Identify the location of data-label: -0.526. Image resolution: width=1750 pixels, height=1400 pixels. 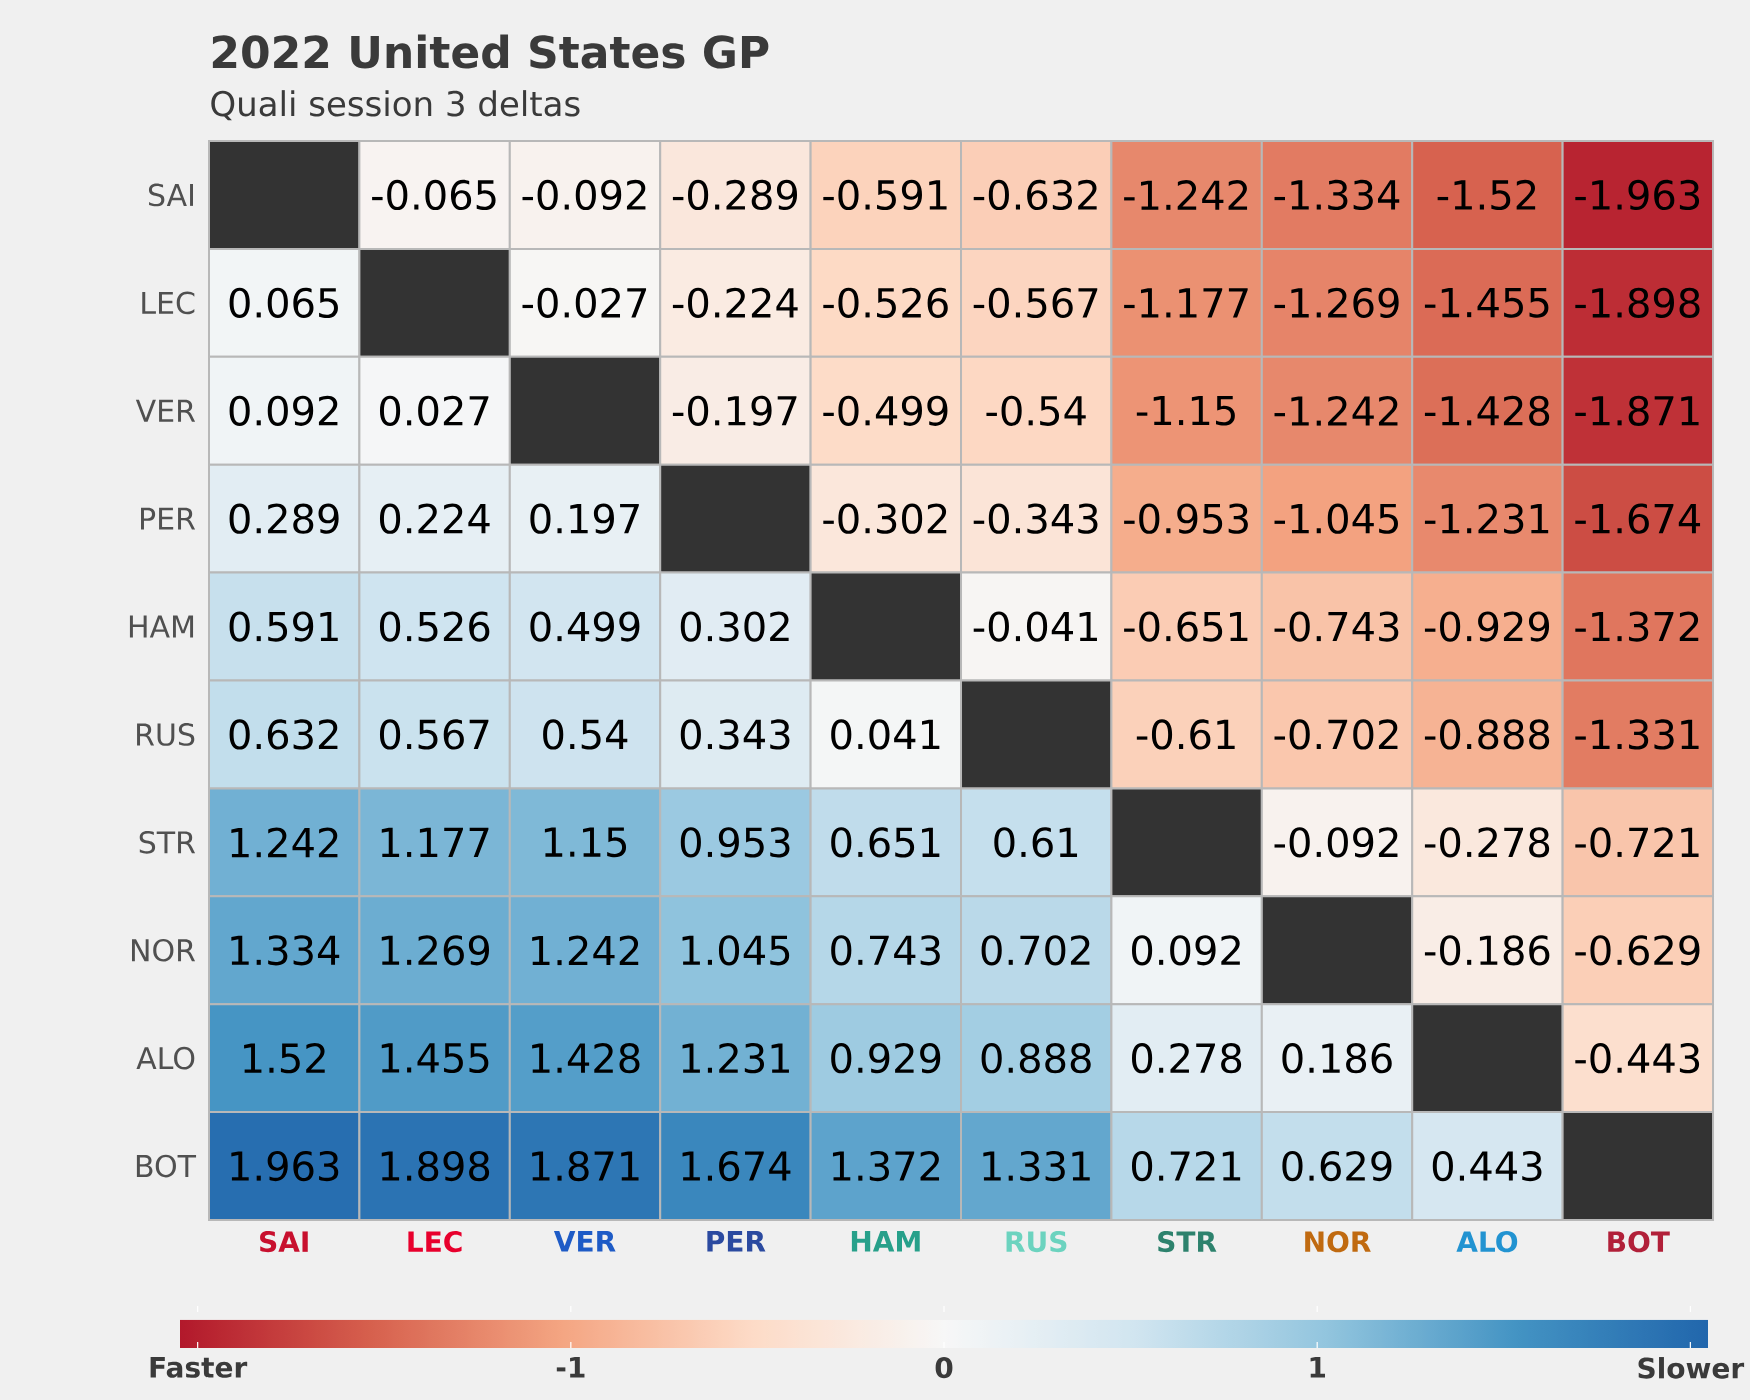
(885, 302).